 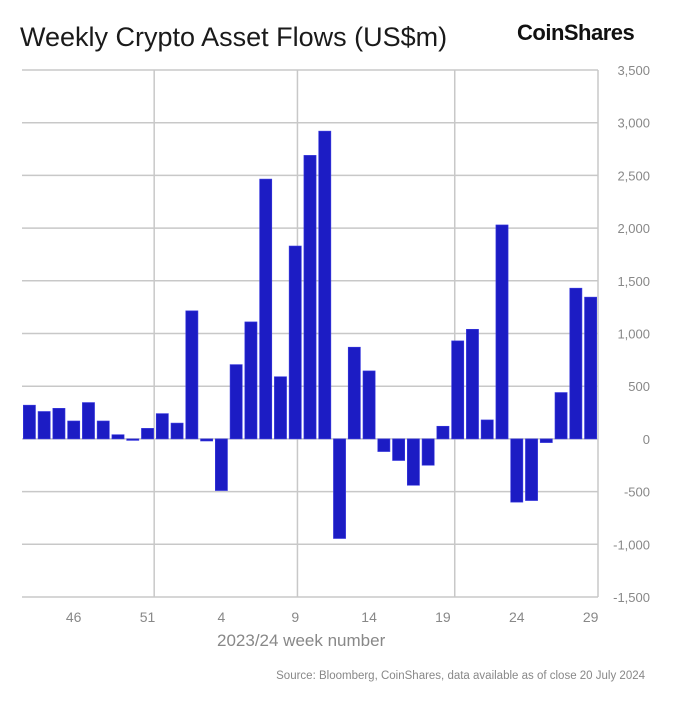 What do you see at coordinates (591, 617) in the screenshot?
I see `x-tick-label: 29` at bounding box center [591, 617].